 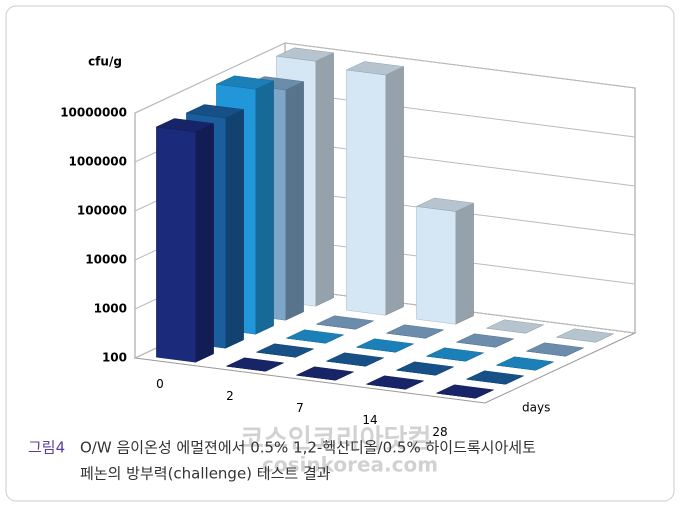 What do you see at coordinates (536, 408) in the screenshot?
I see `x-axis-label: days` at bounding box center [536, 408].